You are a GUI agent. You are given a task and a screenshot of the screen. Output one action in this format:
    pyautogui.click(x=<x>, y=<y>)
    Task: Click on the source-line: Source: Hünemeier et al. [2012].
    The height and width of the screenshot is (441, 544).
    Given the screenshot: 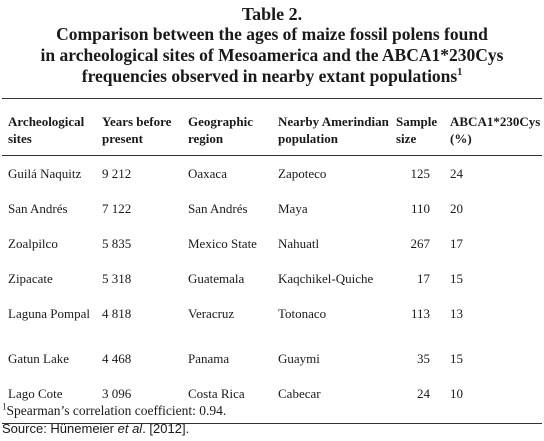 What is the action you would take?
    pyautogui.click(x=114, y=429)
    